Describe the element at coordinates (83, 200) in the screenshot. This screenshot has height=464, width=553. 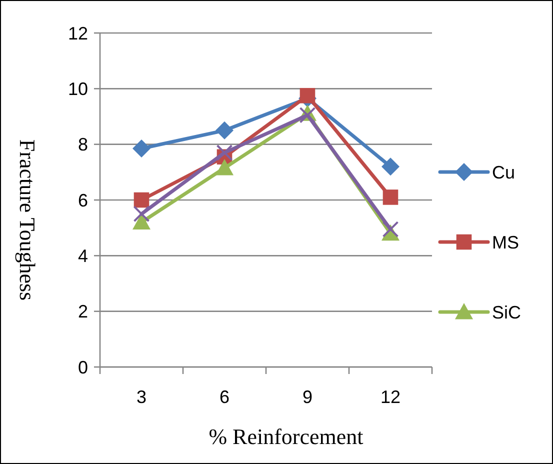
I see `y-tick-label: 6` at that location.